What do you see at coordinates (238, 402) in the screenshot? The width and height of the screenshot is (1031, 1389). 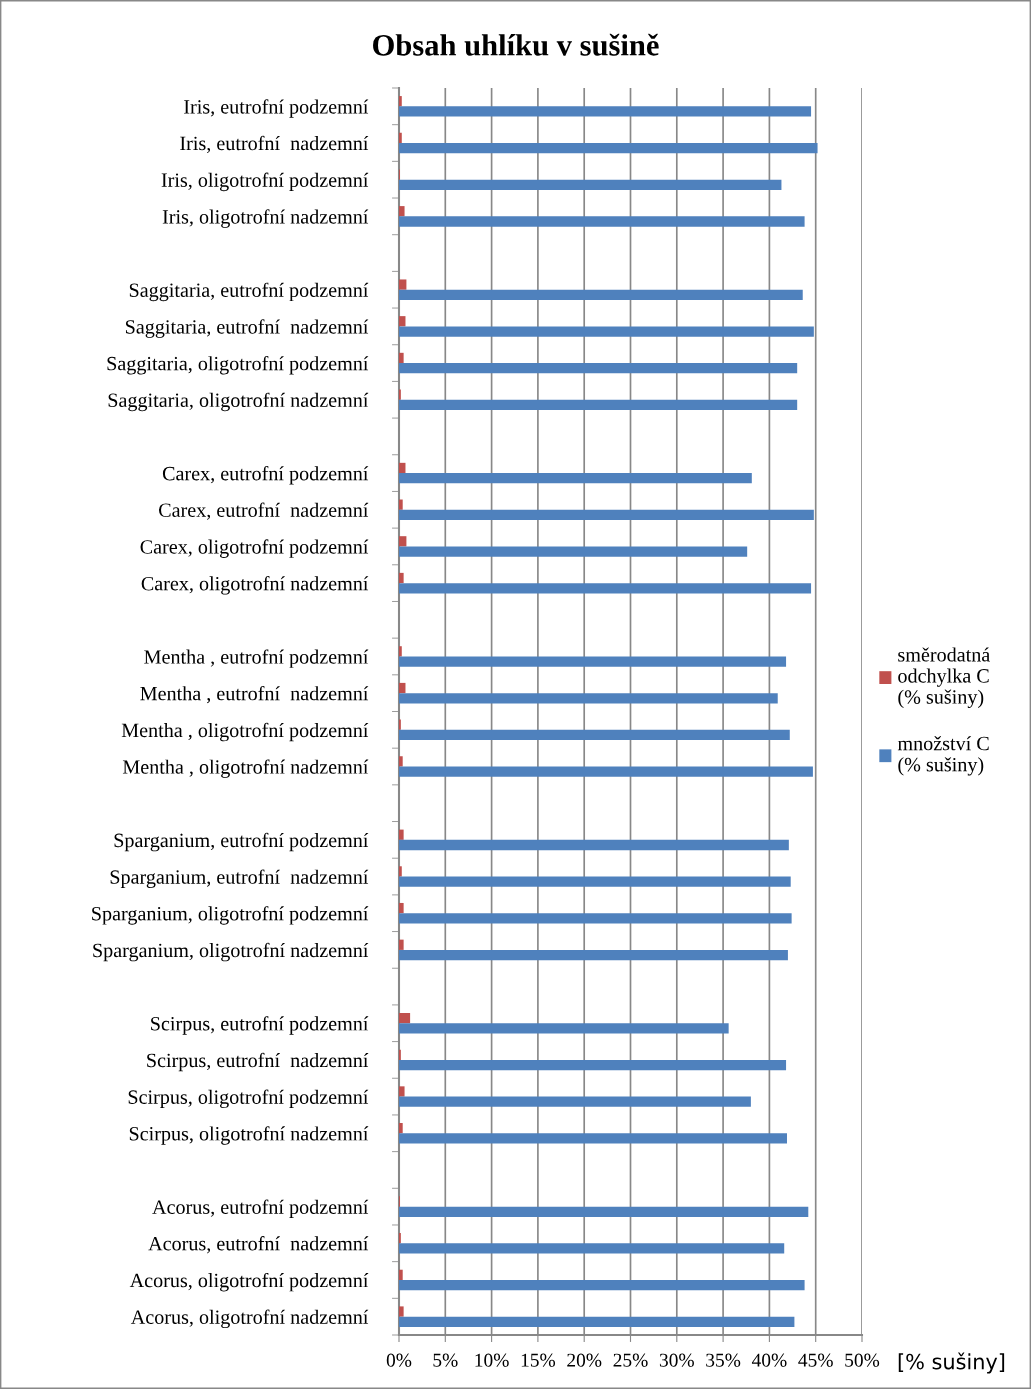 I see `y-tick-label: Saggitaria, oligotrofní nadzemní` at bounding box center [238, 402].